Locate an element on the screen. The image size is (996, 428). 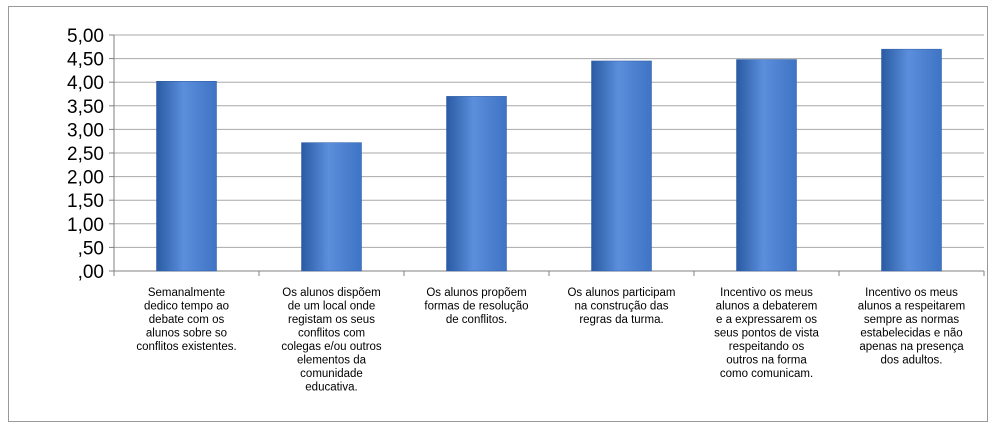
y-tick-label: 2,50 is located at coordinates (85, 154).